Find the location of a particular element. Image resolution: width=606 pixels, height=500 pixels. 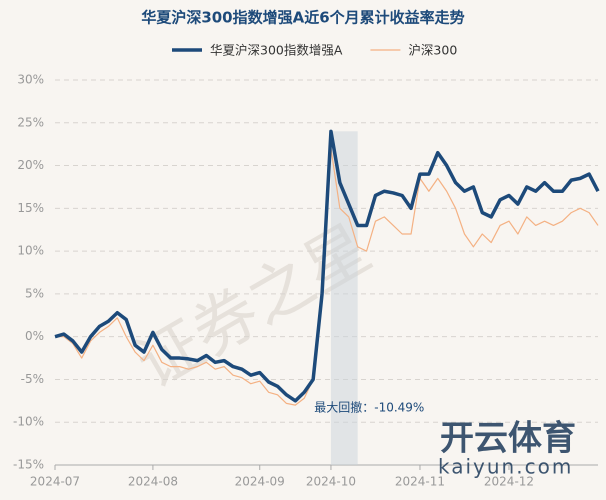

y-tick-label: 15% is located at coordinates (30, 208).